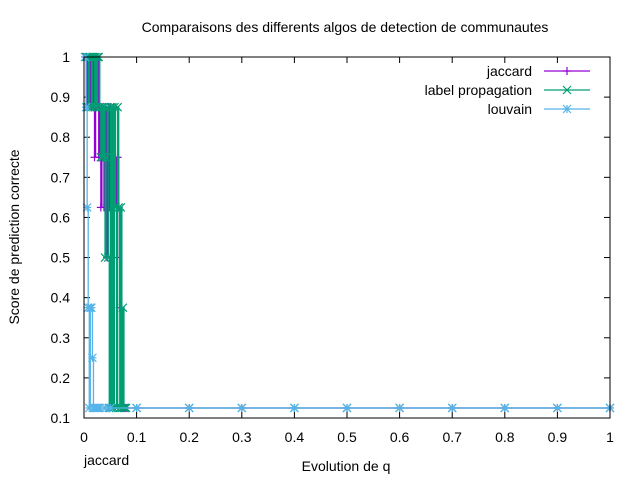 The height and width of the screenshot is (480, 640). I want to click on x-tick-label: 0.6, so click(400, 437).